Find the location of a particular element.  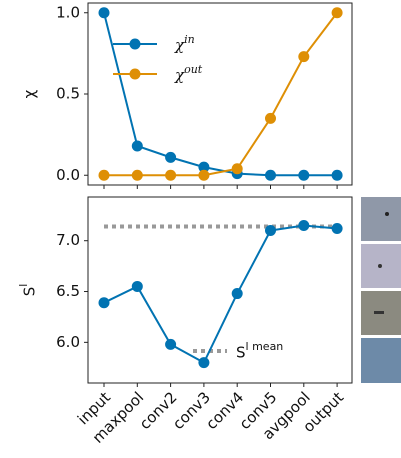

y-tick-label: 7.0 is located at coordinates (68, 240).